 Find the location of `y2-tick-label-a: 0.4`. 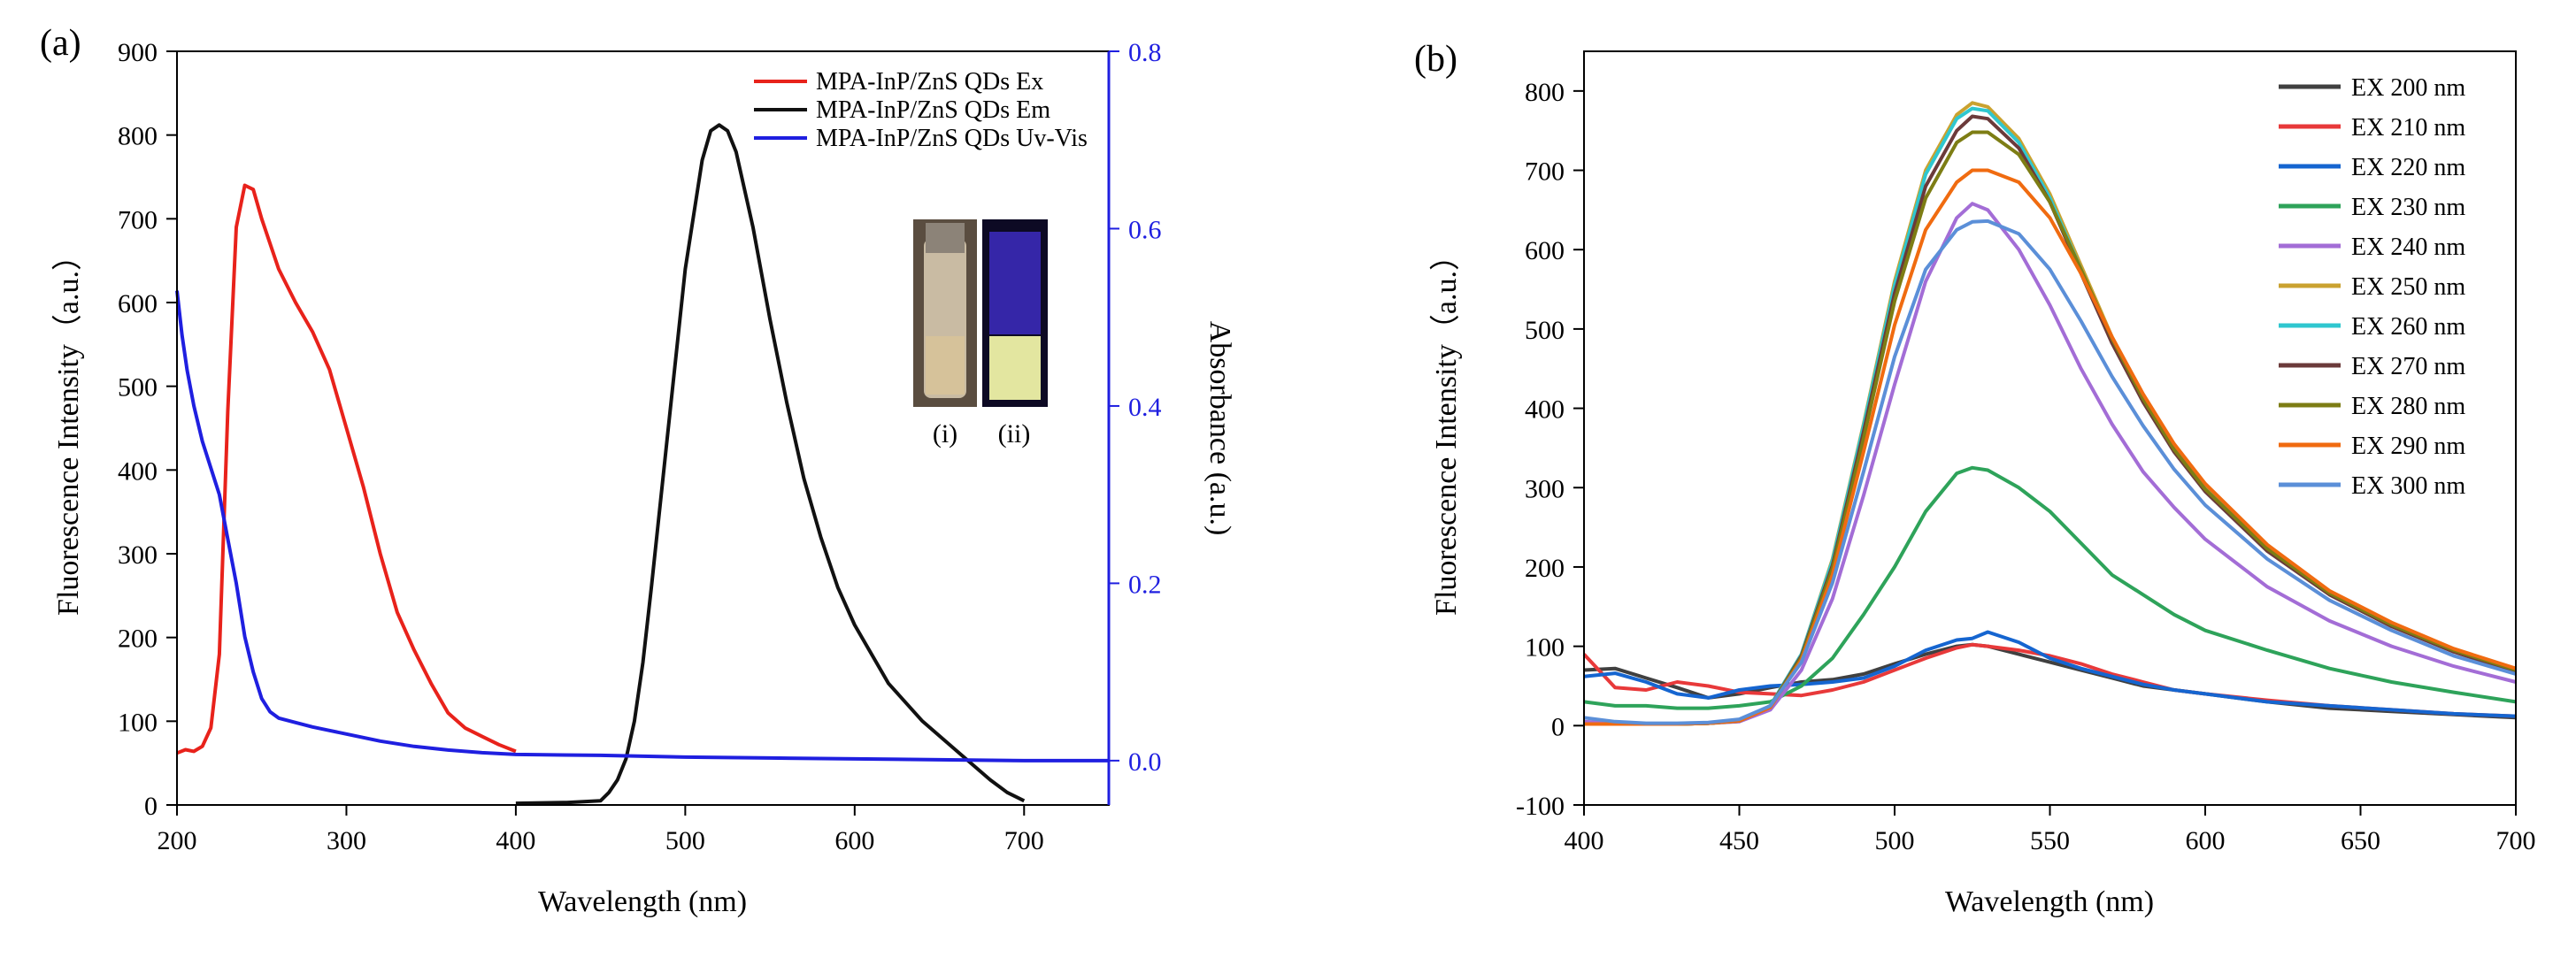

y2-tick-label-a: 0.4 is located at coordinates (1145, 407).